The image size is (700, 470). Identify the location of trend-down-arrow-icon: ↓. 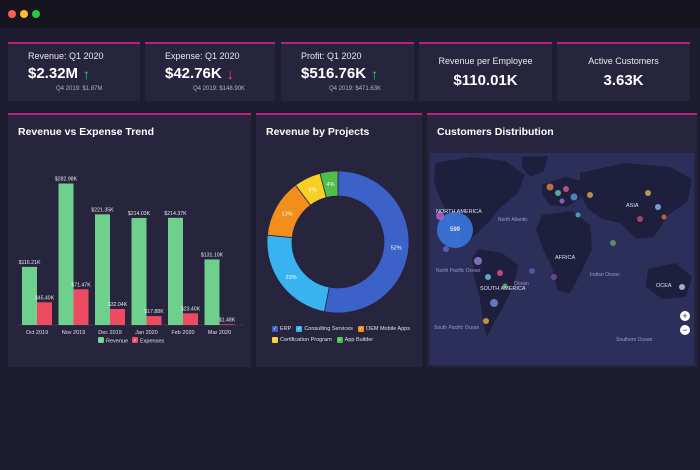
(230, 73).